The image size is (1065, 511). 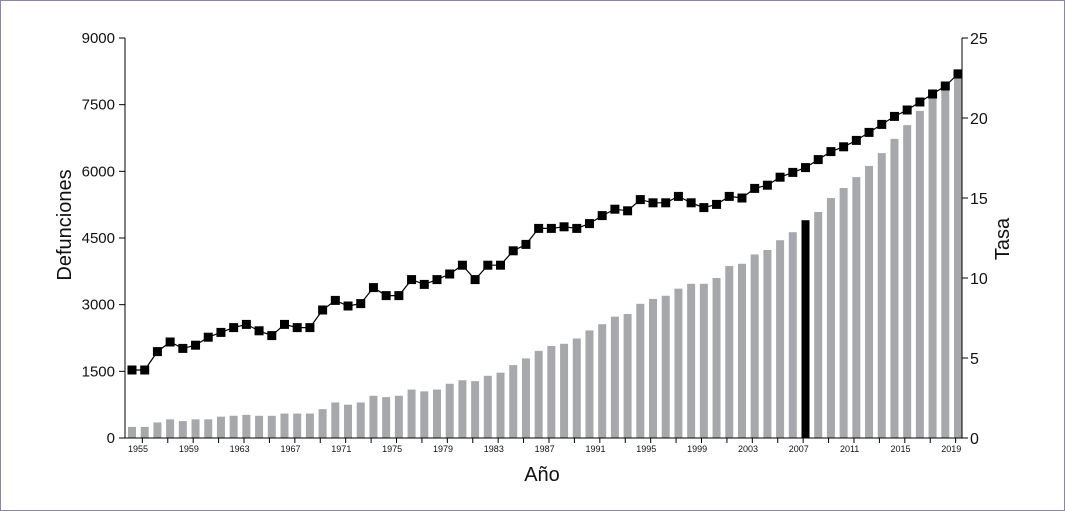 What do you see at coordinates (799, 449) in the screenshot?
I see `x-tick-label: 2007` at bounding box center [799, 449].